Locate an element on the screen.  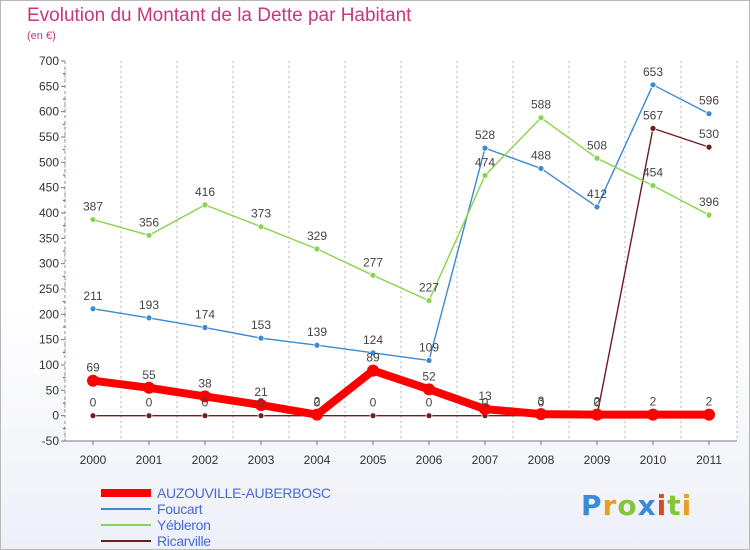
data-label: 373 is located at coordinates (261, 214).